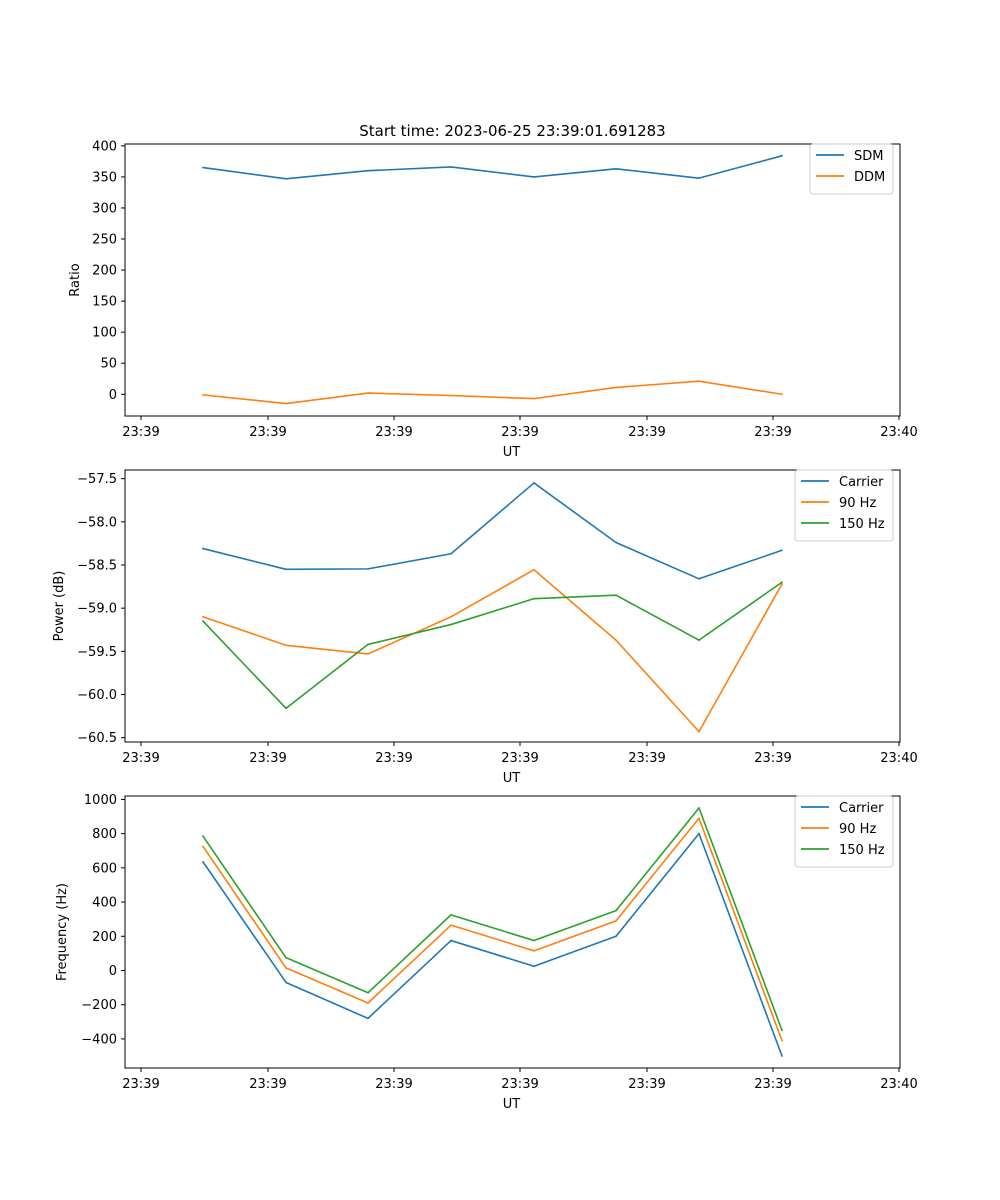 The image size is (1000, 1200). I want to click on y-tick-label: −60.0, so click(97, 695).